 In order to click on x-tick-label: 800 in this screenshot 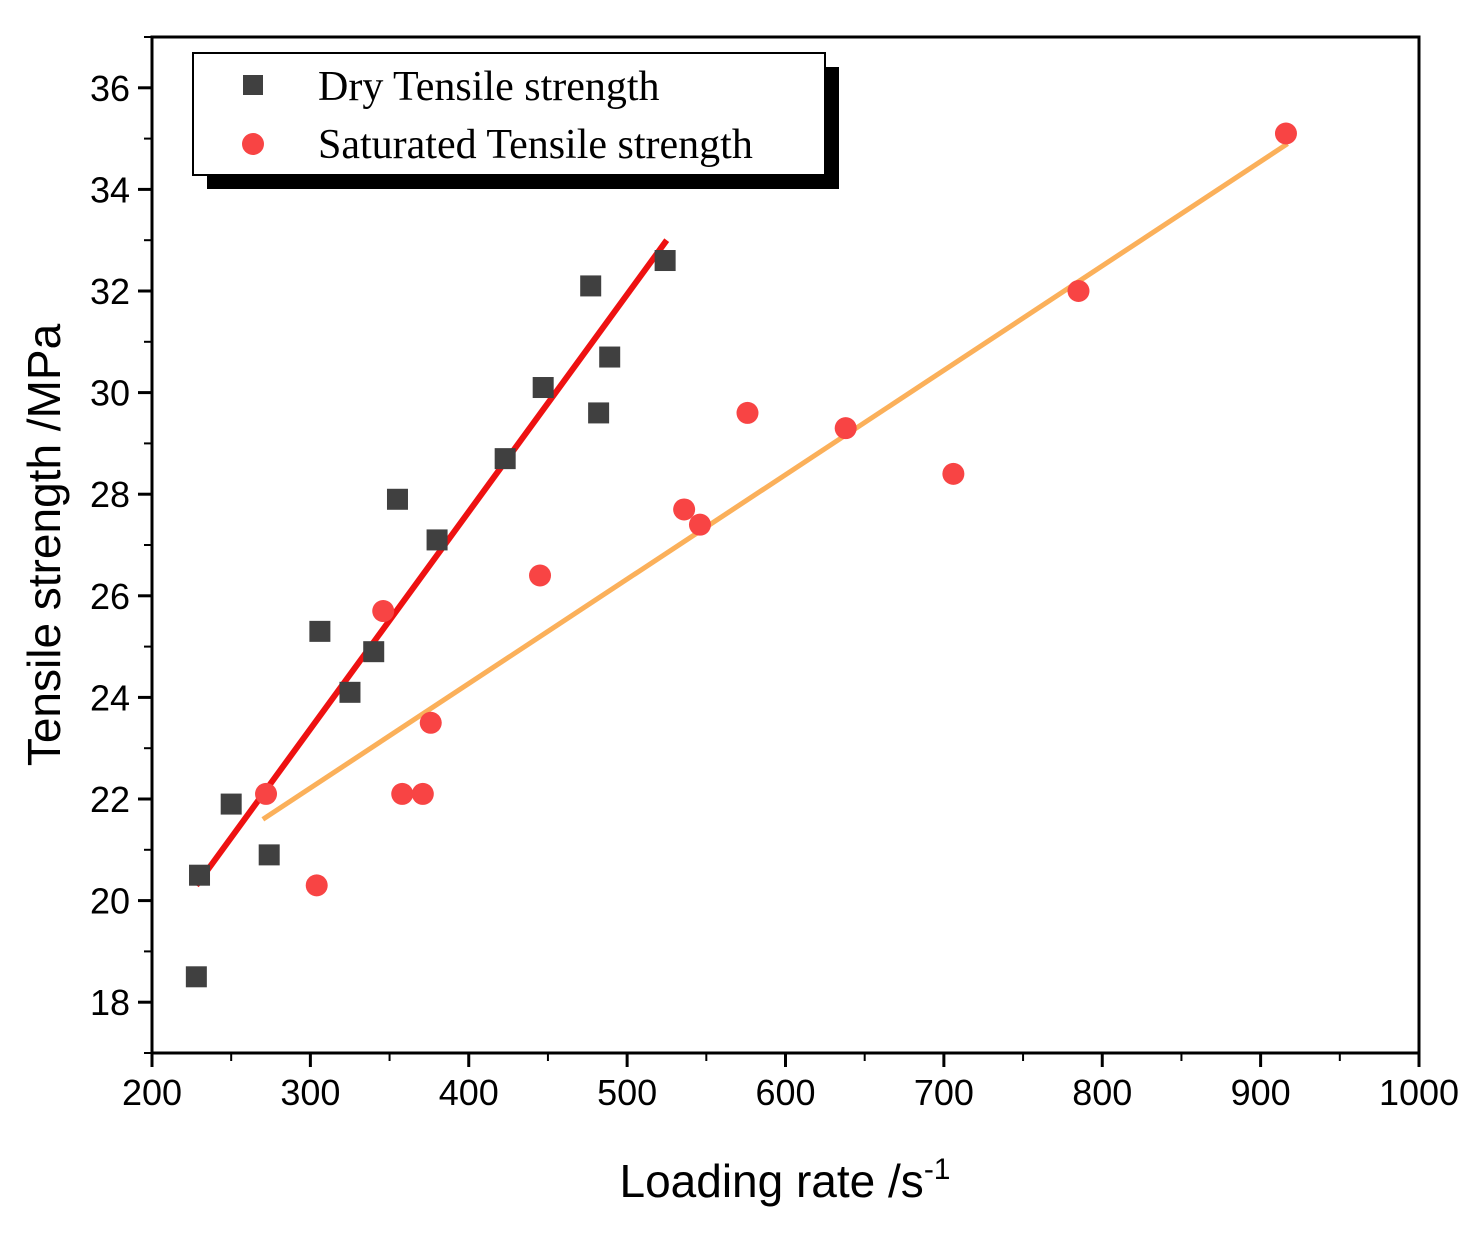, I will do `click(1102, 1092)`.